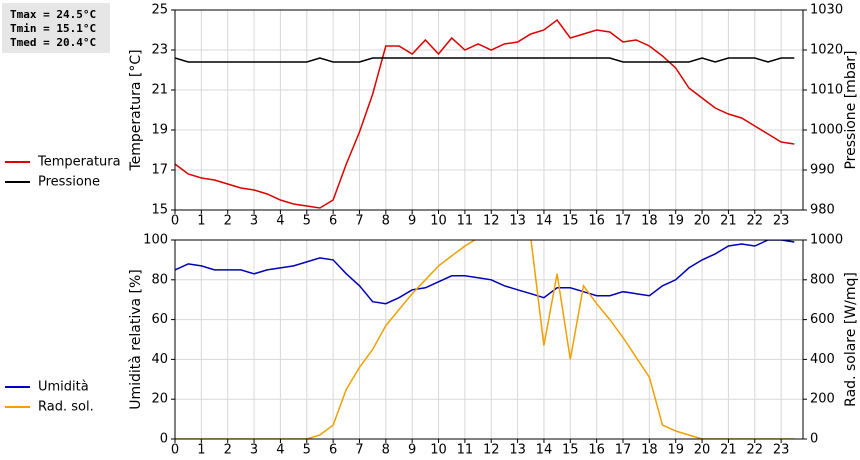 The height and width of the screenshot is (460, 860). Describe the element at coordinates (53, 42) in the screenshot. I see `stats-text: Tmed = 20.4°C` at that location.